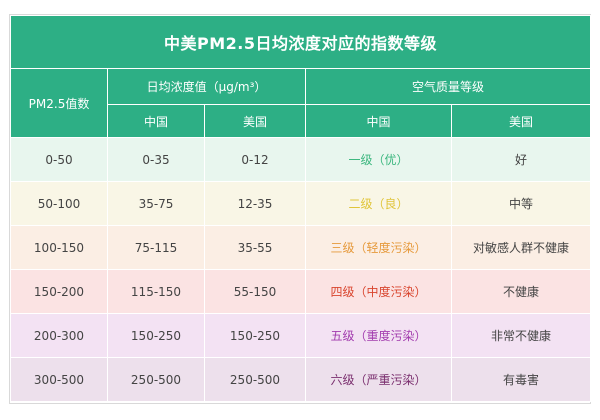  Describe the element at coordinates (255, 247) in the screenshot. I see `cell-us-conc: 35-55` at that location.